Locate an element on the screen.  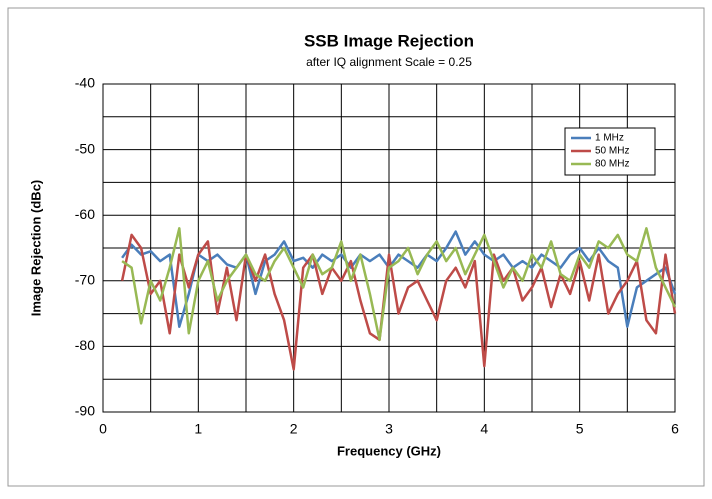
x-tick-label: 0 is located at coordinates (103, 429).